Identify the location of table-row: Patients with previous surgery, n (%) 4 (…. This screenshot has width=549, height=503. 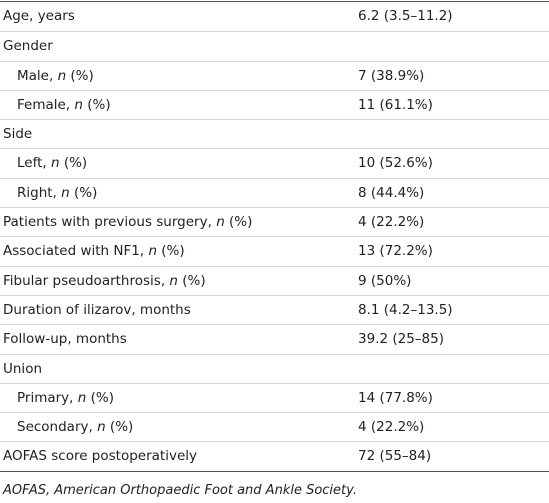
(274, 221).